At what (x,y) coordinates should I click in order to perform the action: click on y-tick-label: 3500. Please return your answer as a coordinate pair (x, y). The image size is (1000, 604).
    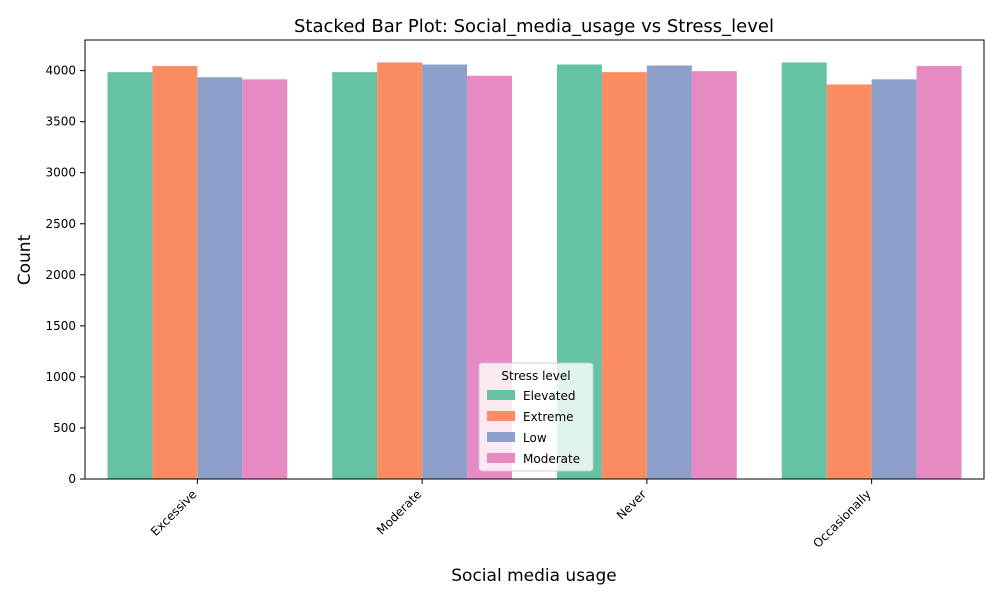
    Looking at the image, I should click on (60, 122).